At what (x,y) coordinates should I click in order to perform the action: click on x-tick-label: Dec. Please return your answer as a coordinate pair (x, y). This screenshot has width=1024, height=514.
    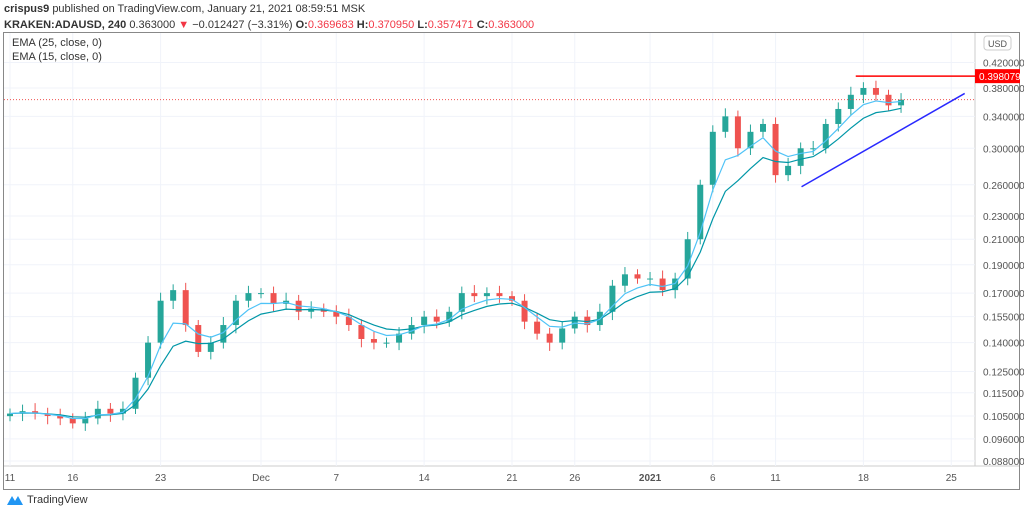
    Looking at the image, I should click on (261, 478).